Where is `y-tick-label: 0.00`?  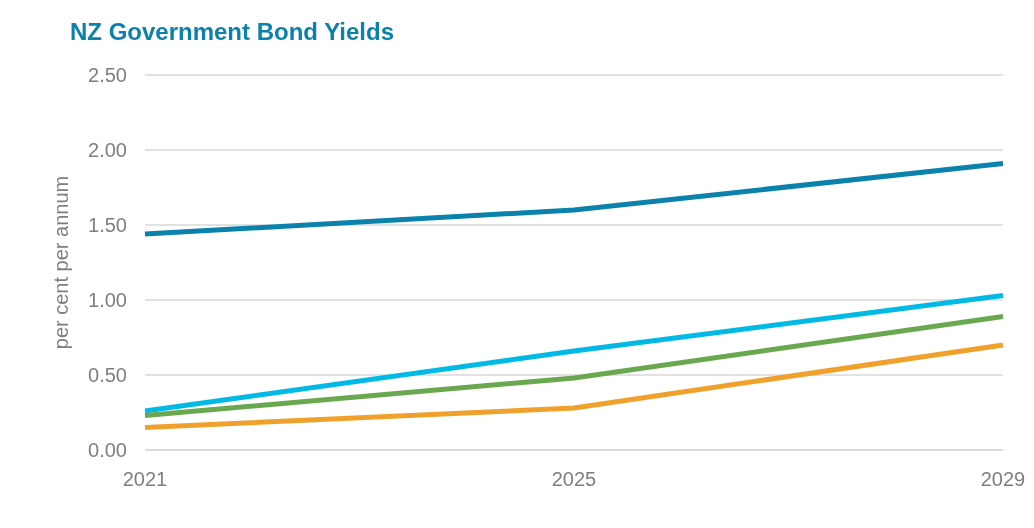
y-tick-label: 0.00 is located at coordinates (107, 450).